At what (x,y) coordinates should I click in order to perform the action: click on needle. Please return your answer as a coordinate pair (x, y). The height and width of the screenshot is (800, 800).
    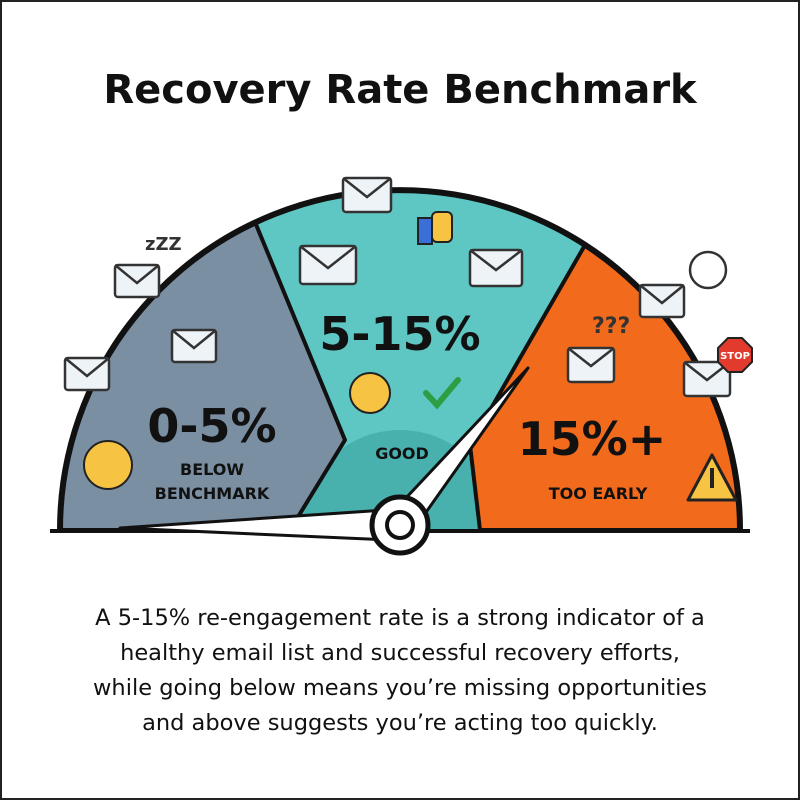
    Looking at the image, I should click on (324, 461).